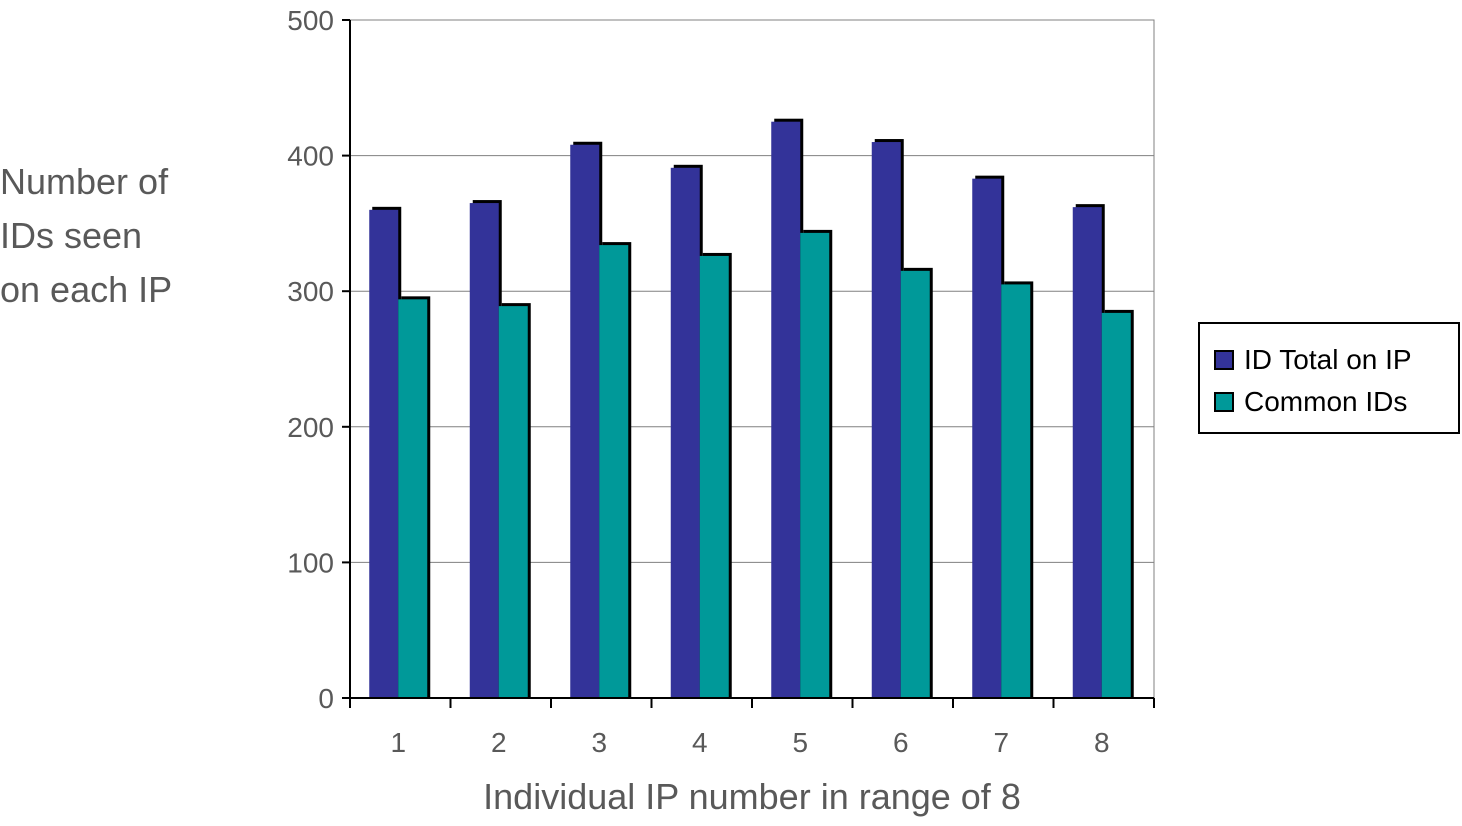 Image resolution: width=1462 pixels, height=826 pixels. I want to click on y-axis-label-line: on each IP, so click(86, 289).